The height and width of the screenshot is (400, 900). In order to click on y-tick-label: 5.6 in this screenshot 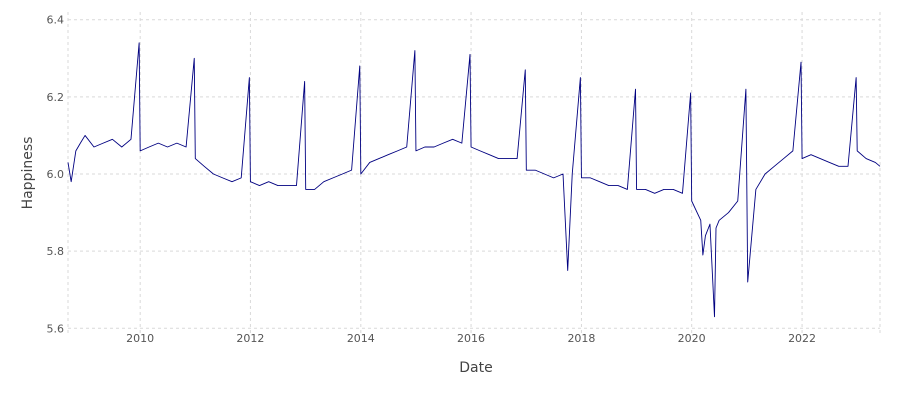, I will do `click(56, 328)`.